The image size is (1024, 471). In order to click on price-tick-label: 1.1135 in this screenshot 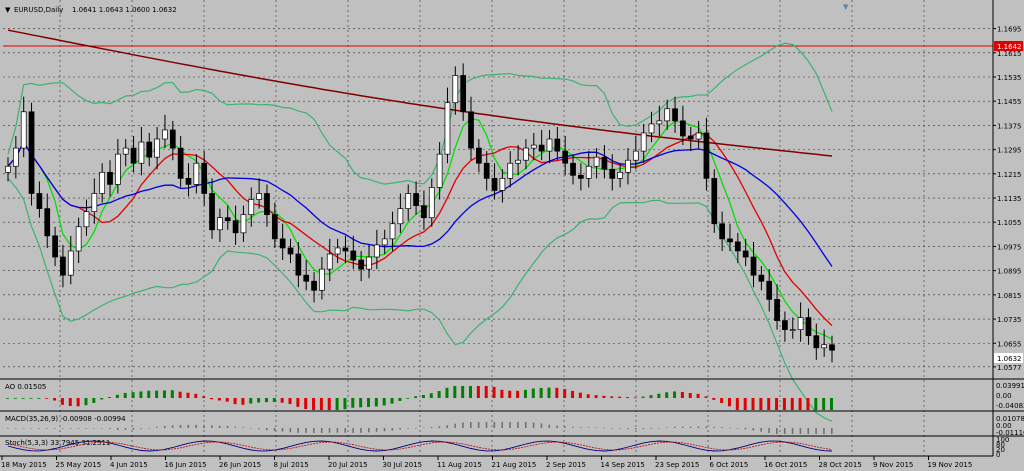, I will do `click(1009, 199)`.